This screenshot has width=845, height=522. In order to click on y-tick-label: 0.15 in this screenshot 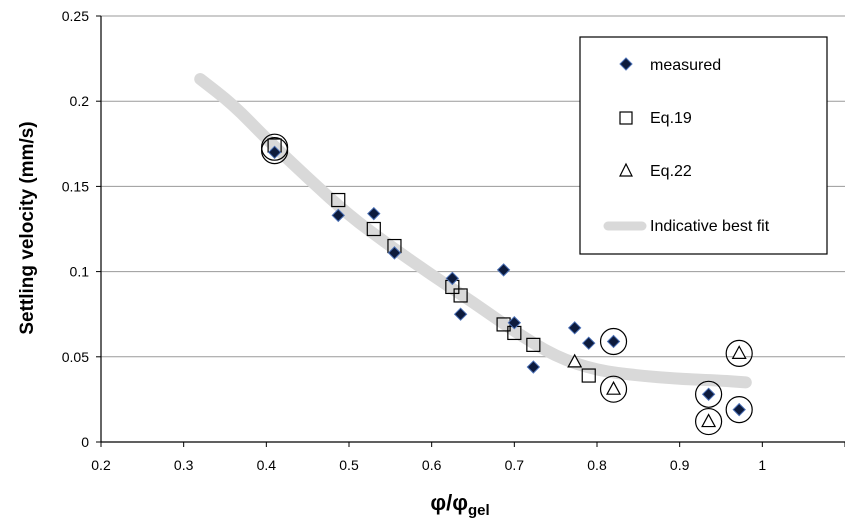, I will do `click(75, 186)`.